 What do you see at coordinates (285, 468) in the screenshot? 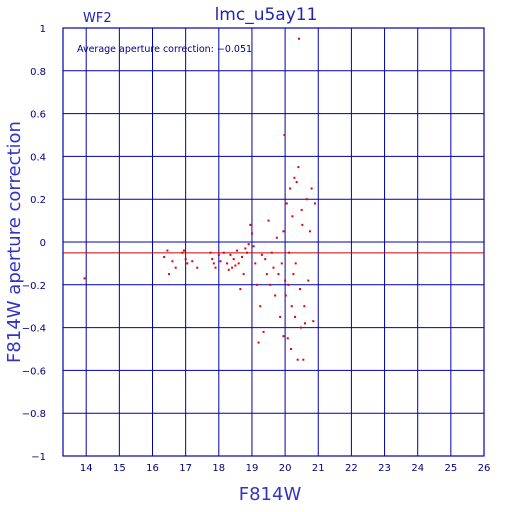
I see `x-tick-label: 20` at bounding box center [285, 468].